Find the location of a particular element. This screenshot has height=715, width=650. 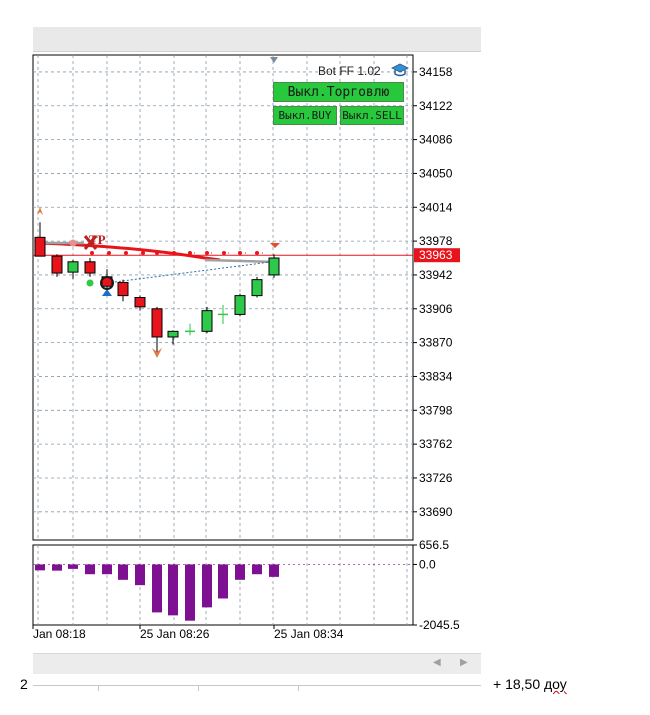

y-axis-tick-label: 34014 is located at coordinates (436, 207).